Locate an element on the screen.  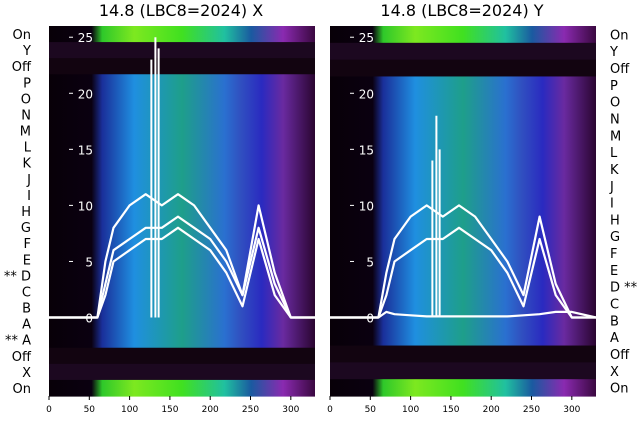
row-label: F is located at coordinates (27, 244).